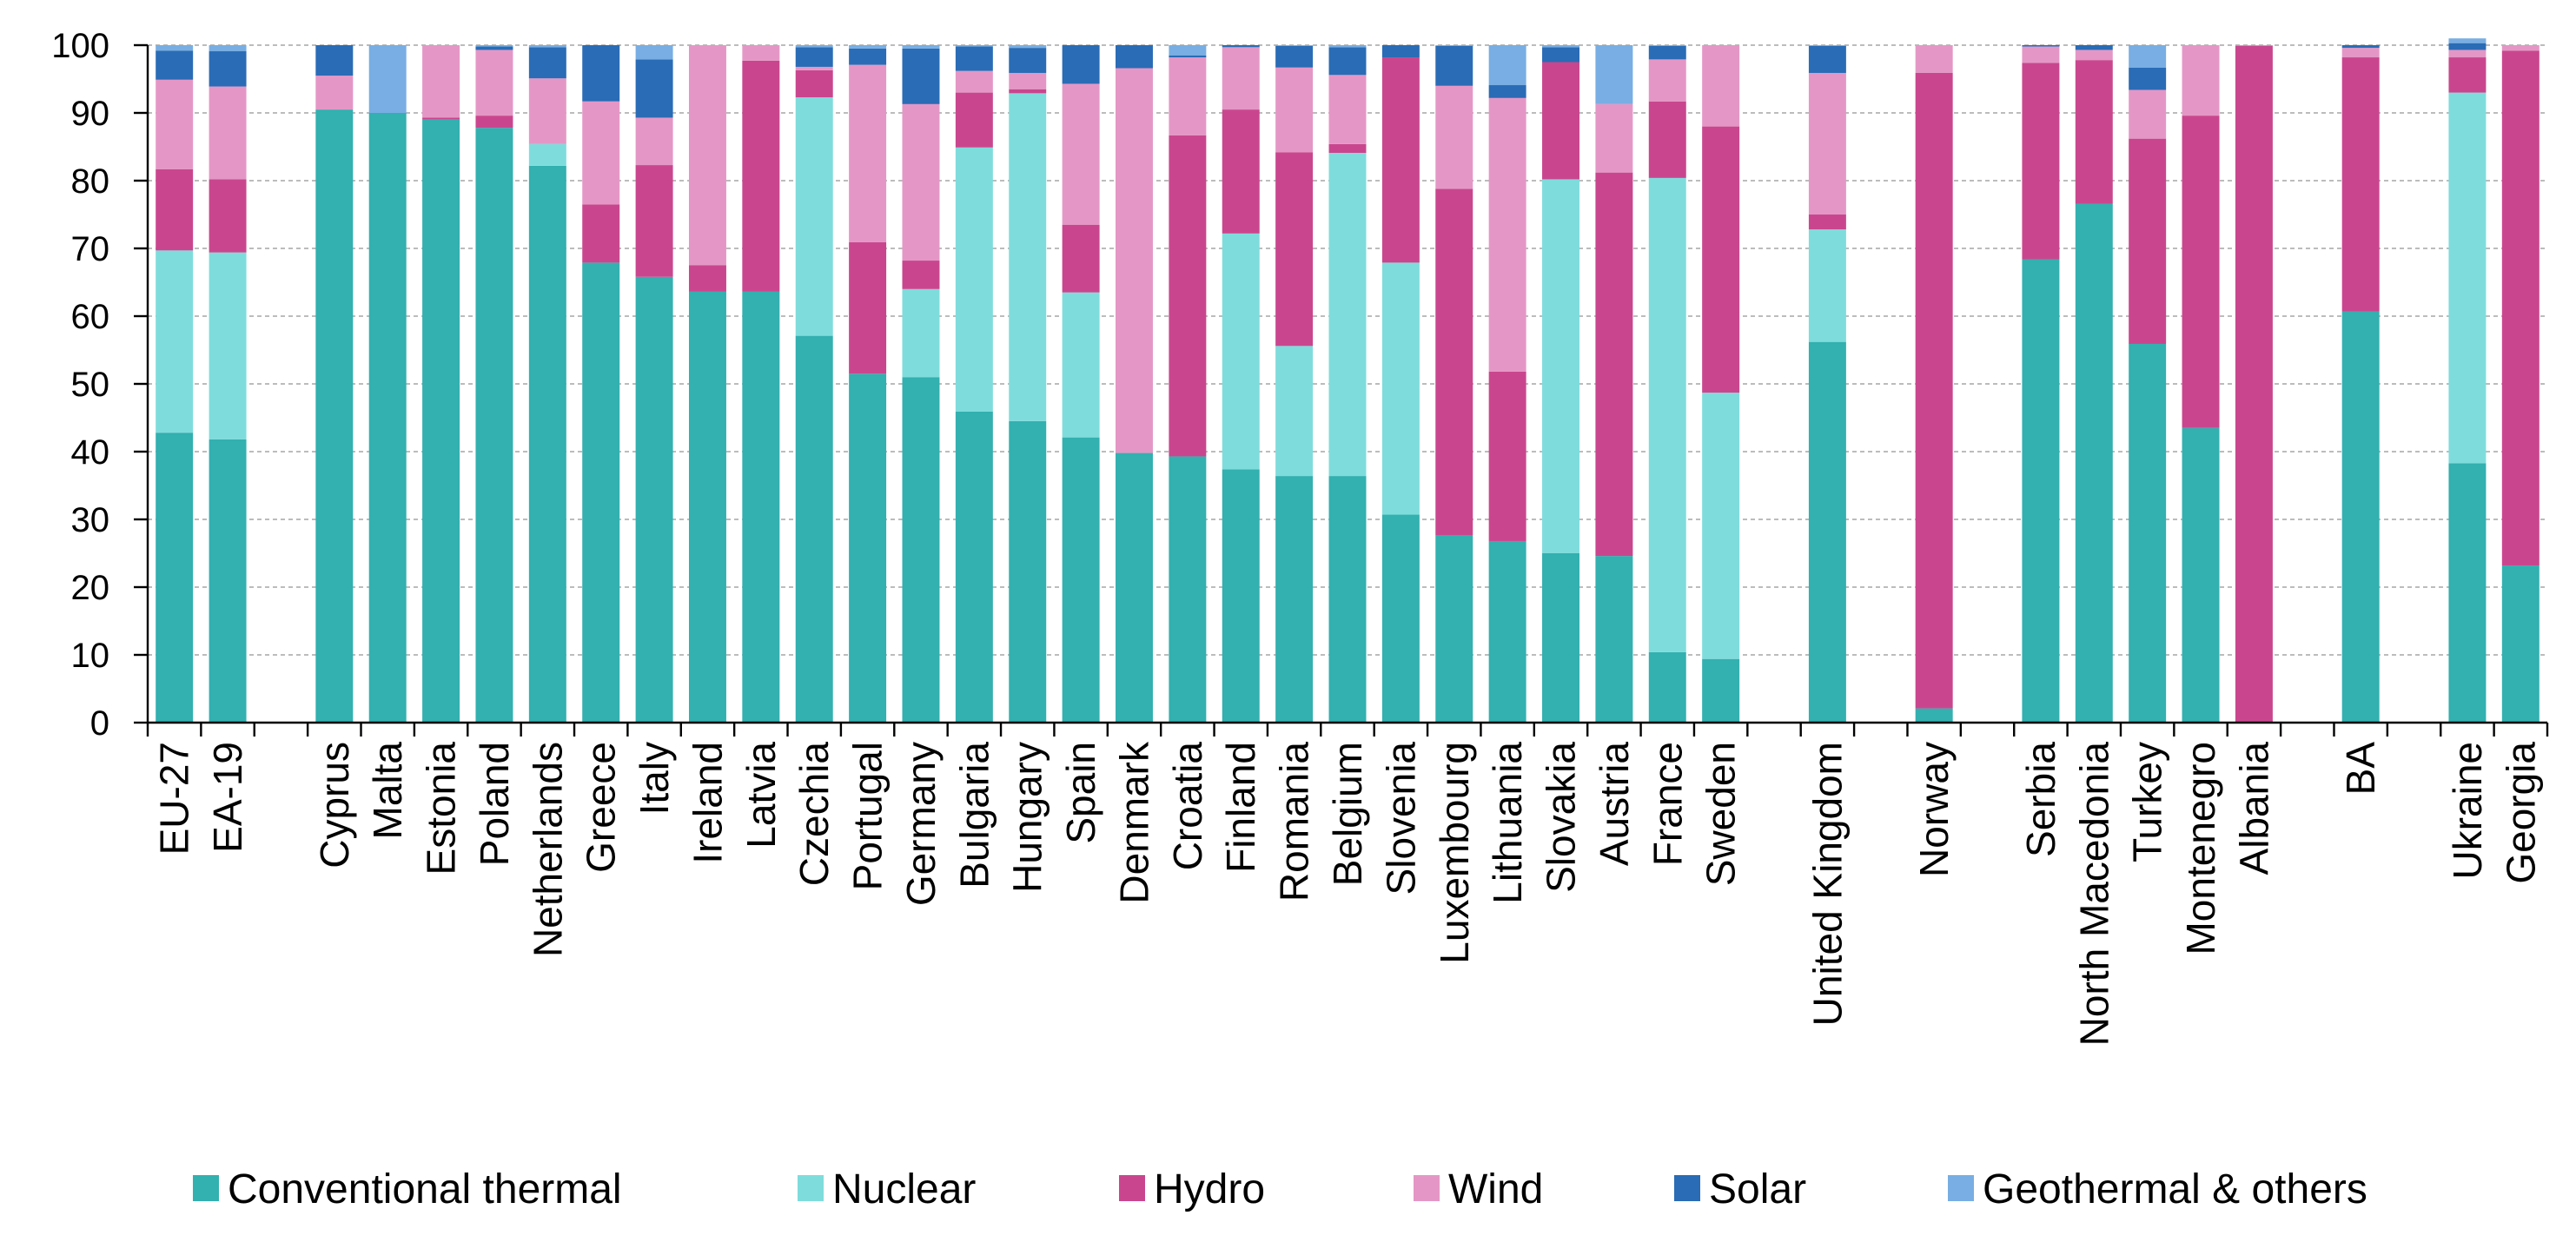 The width and height of the screenshot is (2576, 1242). I want to click on bar-belgium-hydro, so click(1347, 148).